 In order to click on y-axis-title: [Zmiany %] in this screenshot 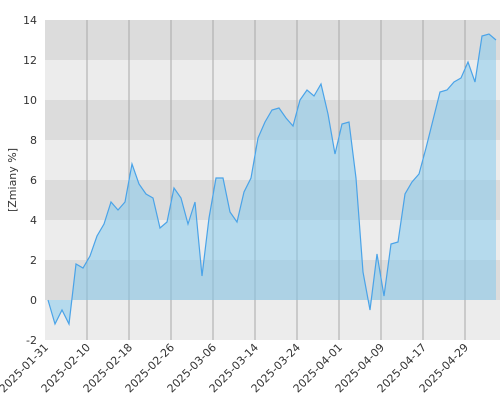, I will do `click(12, 180)`.